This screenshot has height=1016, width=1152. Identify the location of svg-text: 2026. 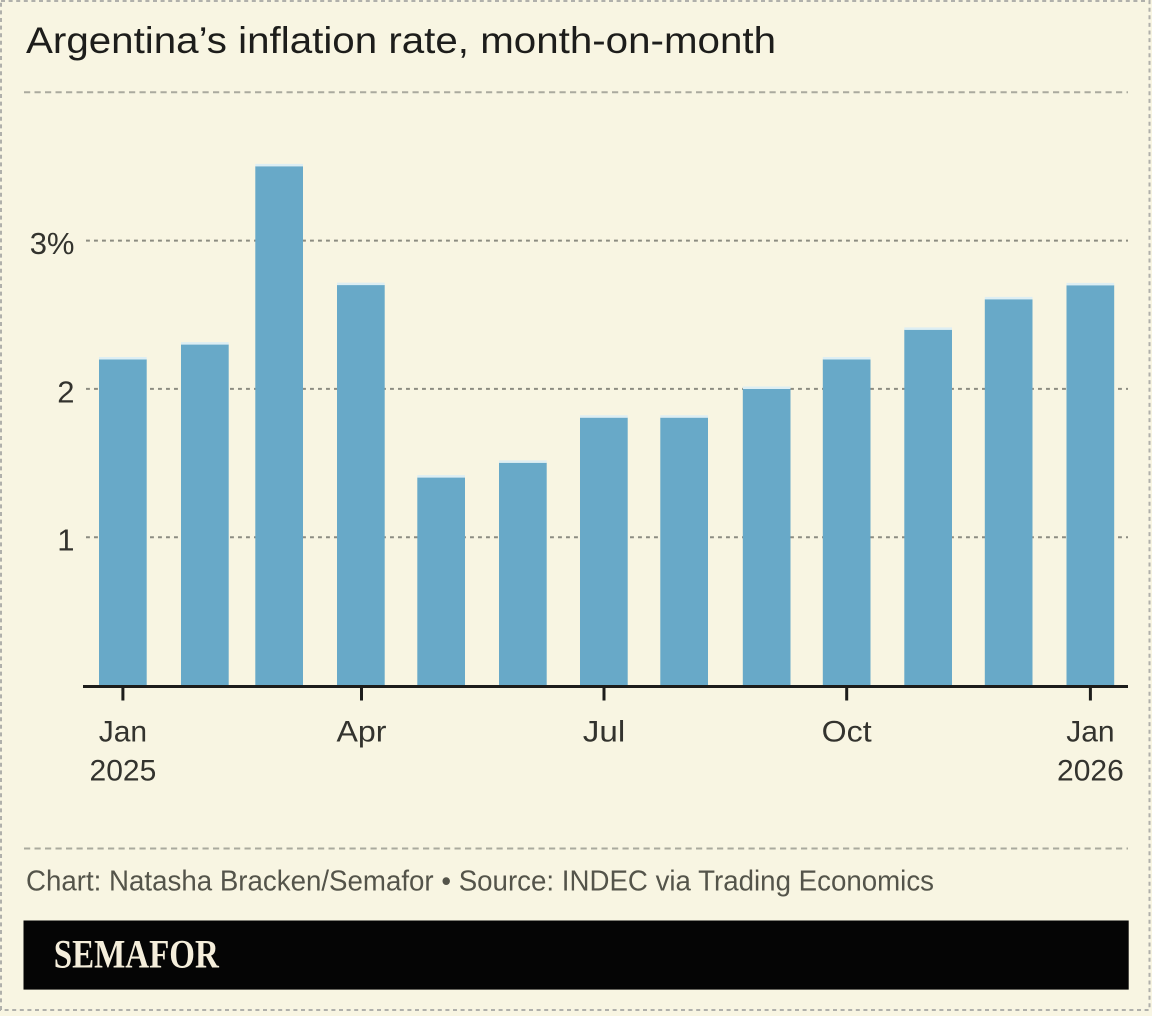
(1090, 771).